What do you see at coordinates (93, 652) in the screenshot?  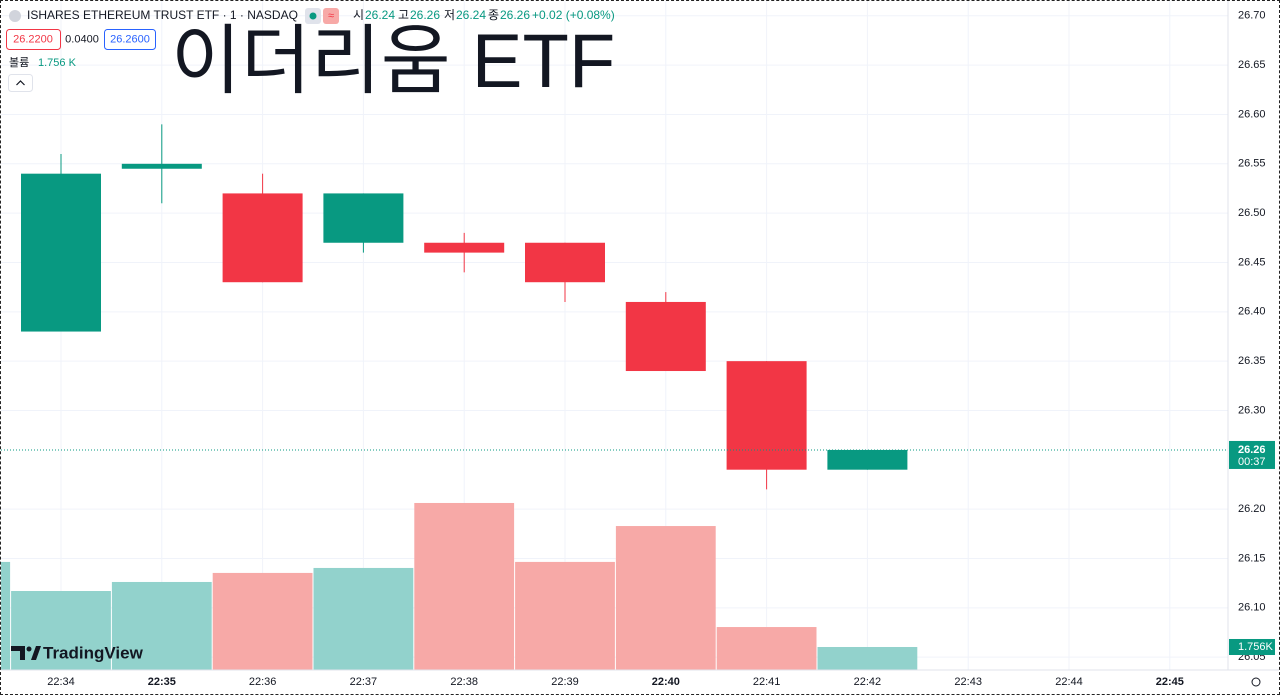 I see `watermark: TradingView` at bounding box center [93, 652].